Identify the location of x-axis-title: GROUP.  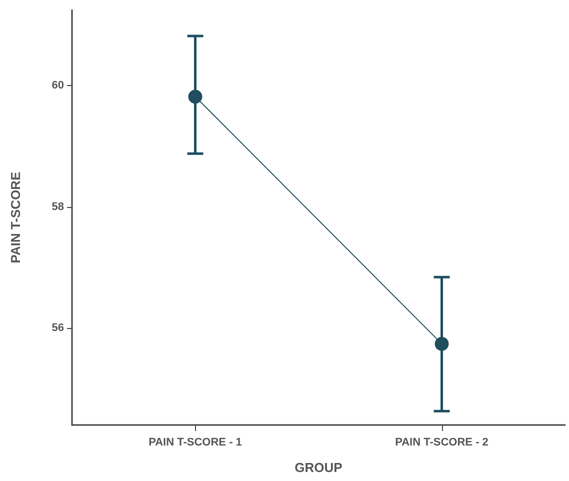
(318, 467).